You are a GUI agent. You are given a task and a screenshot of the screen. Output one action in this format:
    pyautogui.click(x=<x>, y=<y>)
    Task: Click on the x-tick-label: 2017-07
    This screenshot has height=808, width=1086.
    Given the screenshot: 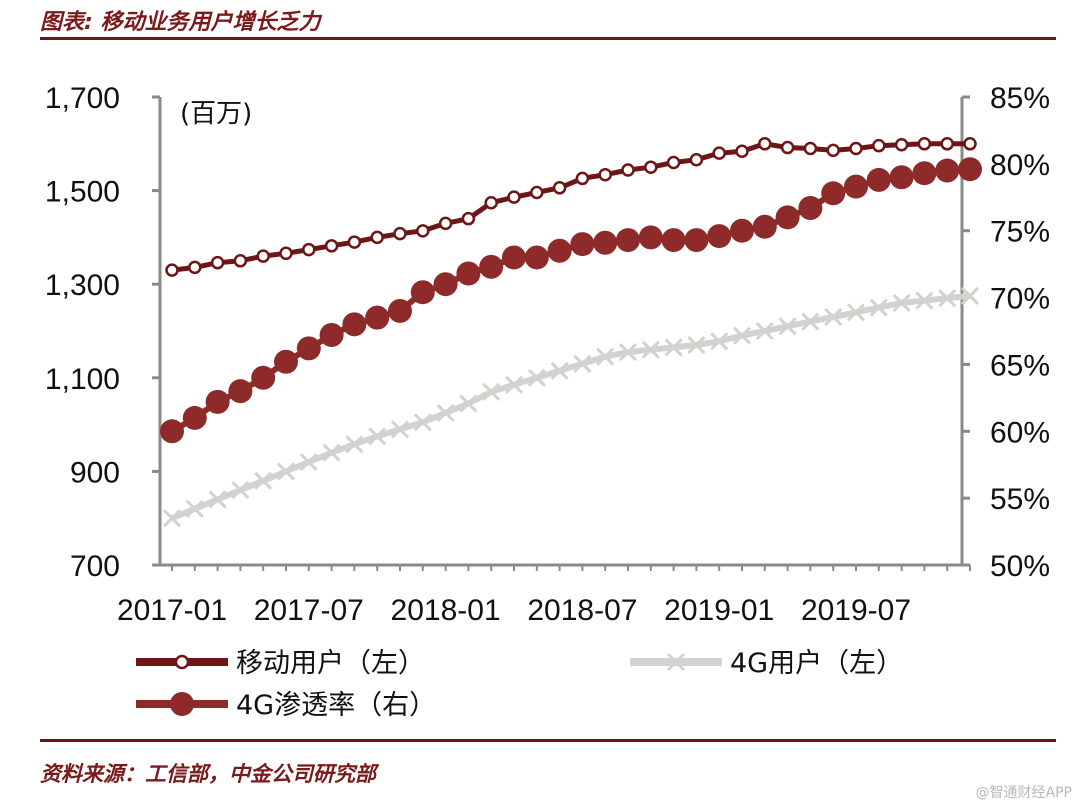 What is the action you would take?
    pyautogui.click(x=309, y=610)
    